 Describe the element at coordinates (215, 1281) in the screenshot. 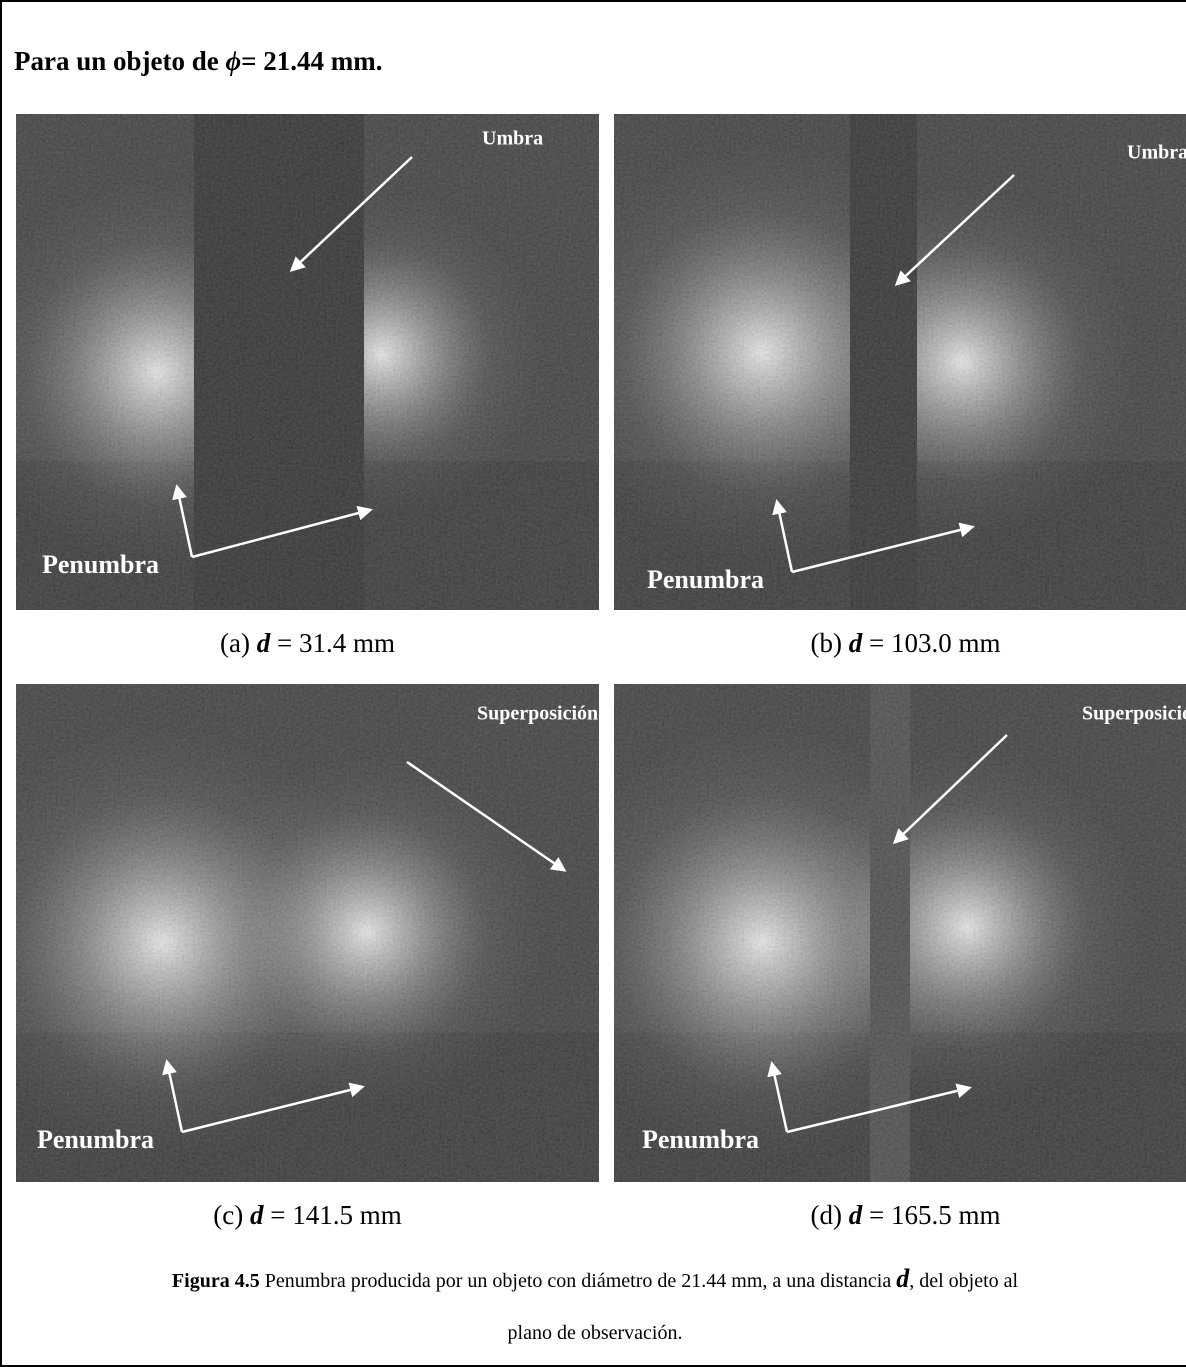

I see `figure-label: Figura 4.5` at that location.